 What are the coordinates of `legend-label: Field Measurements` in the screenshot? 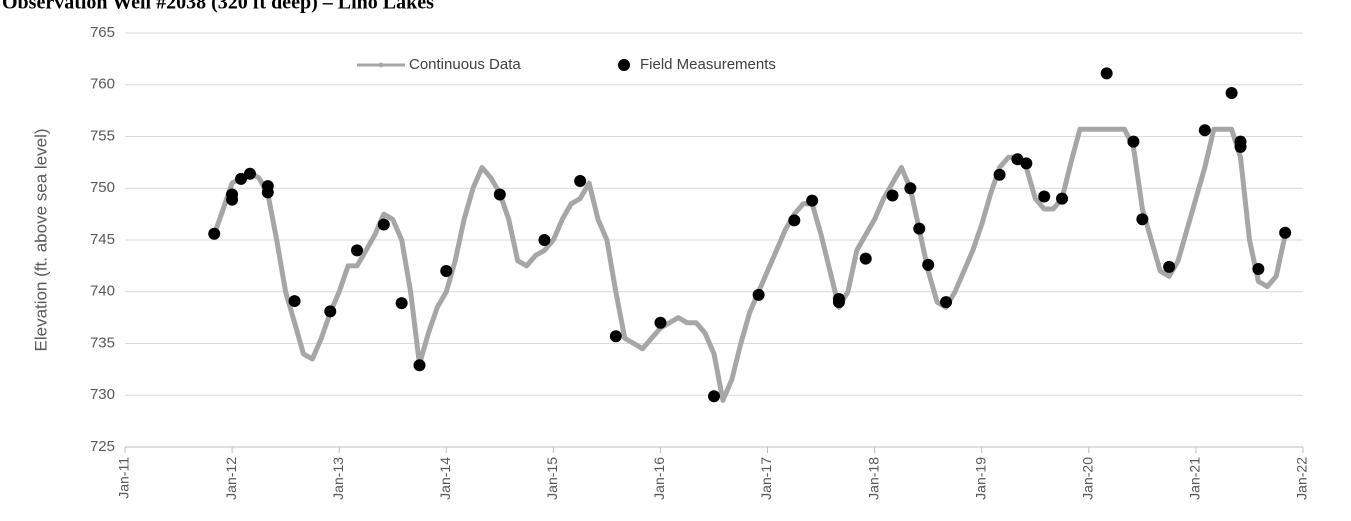 It's located at (708, 64).